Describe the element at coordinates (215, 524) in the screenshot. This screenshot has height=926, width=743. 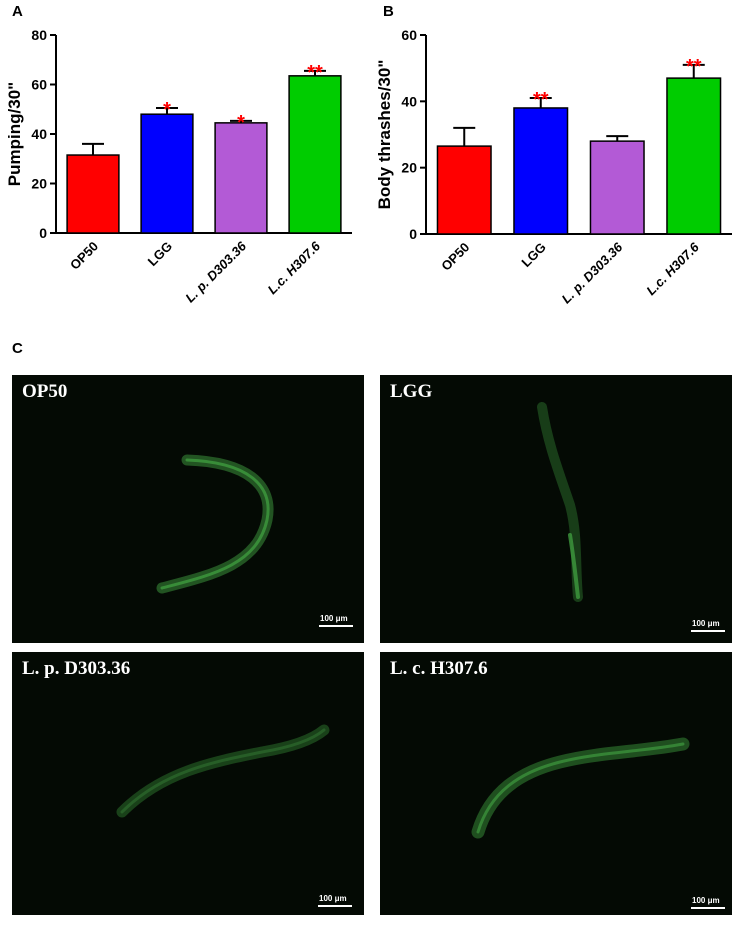
I see `worm-image-op50` at that location.